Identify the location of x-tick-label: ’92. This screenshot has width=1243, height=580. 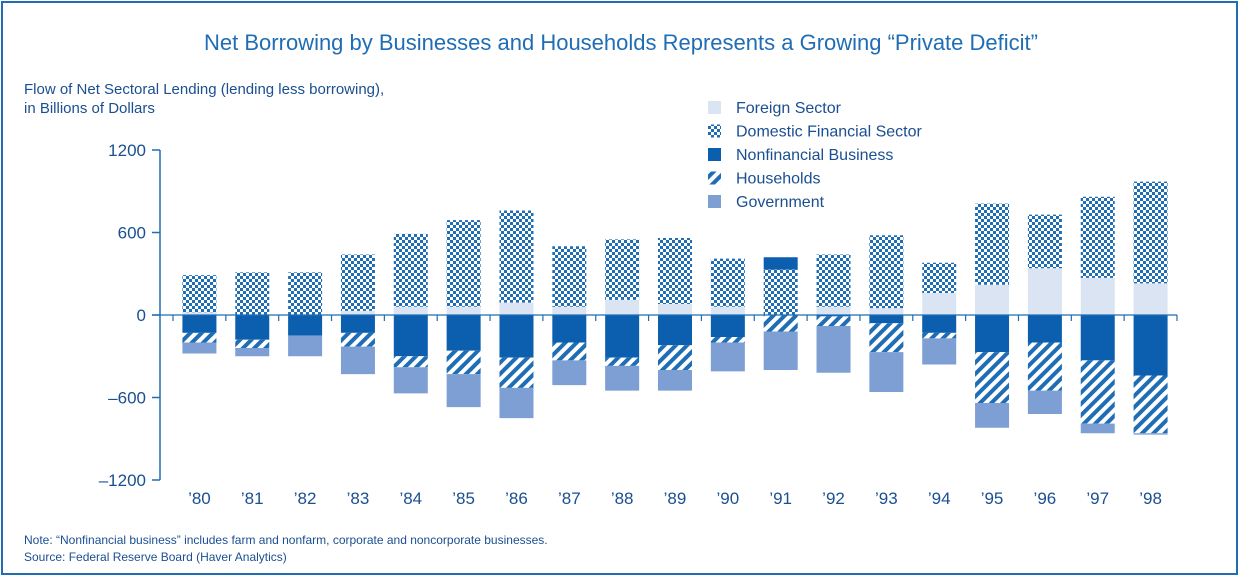
(833, 498).